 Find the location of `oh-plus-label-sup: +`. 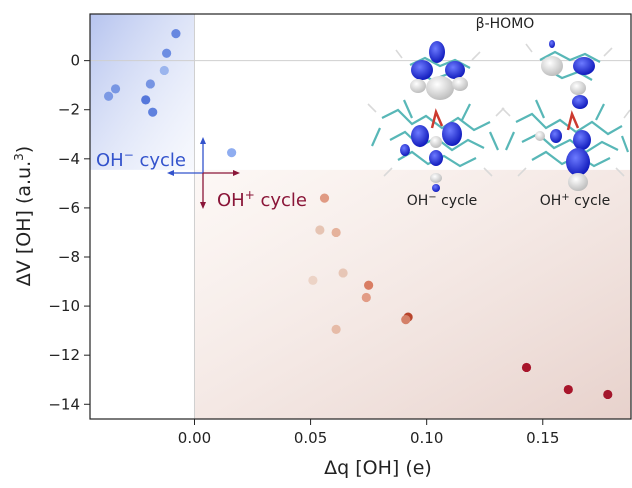

oh-plus-label-sup: + is located at coordinates (250, 195).